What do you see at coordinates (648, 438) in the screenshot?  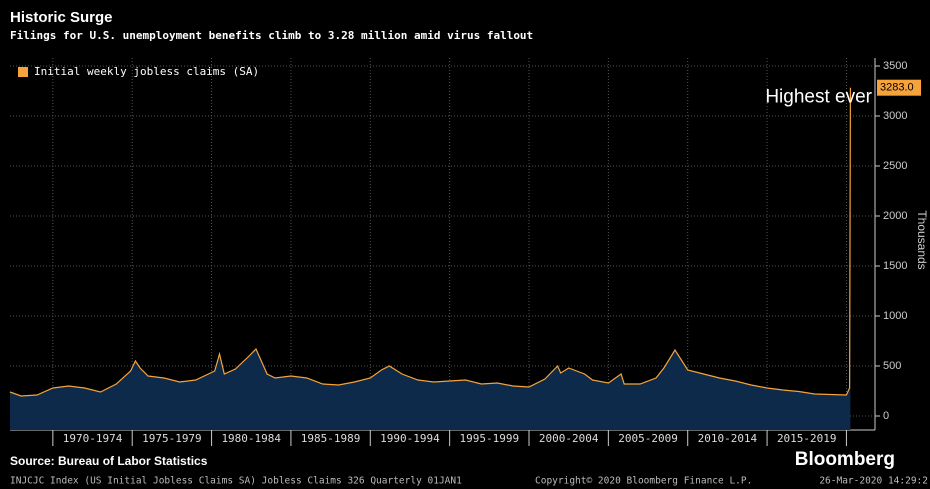 I see `x-tick-label: 2005-2009` at bounding box center [648, 438].